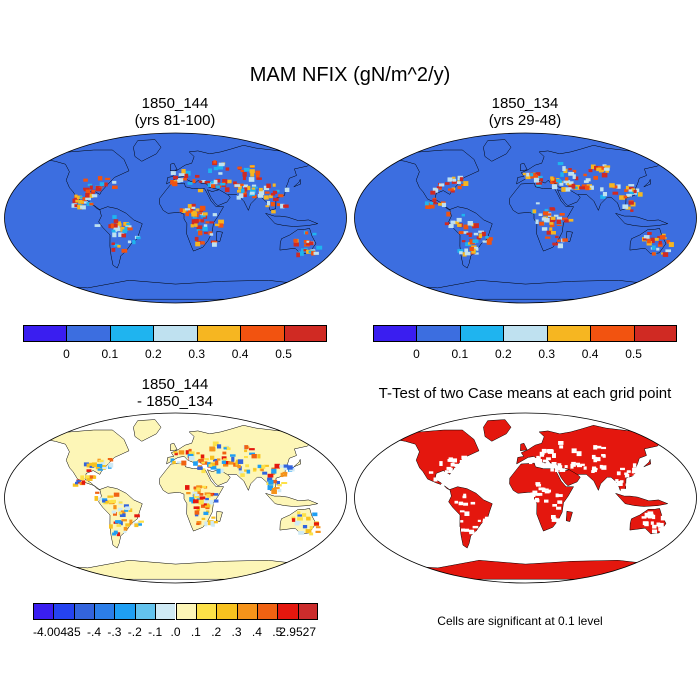 Image resolution: width=700 pixels, height=700 pixels. Describe the element at coordinates (497, 150) in the screenshot. I see `land-greenland` at that location.